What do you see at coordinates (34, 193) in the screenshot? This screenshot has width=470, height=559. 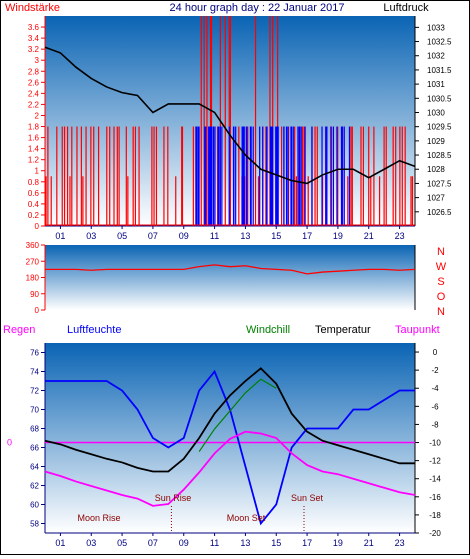 I see `wind-axis-tick-label: 0.6` at bounding box center [34, 193].